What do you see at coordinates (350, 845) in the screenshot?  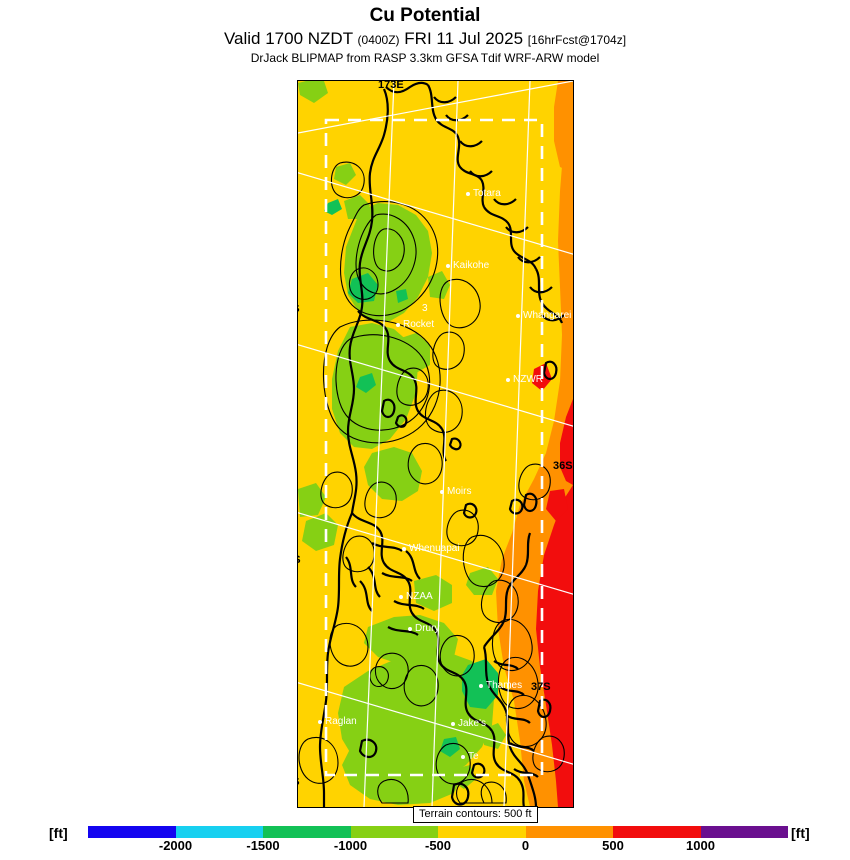 I see `colorbar-tick--1000: -1000` at bounding box center [350, 845].